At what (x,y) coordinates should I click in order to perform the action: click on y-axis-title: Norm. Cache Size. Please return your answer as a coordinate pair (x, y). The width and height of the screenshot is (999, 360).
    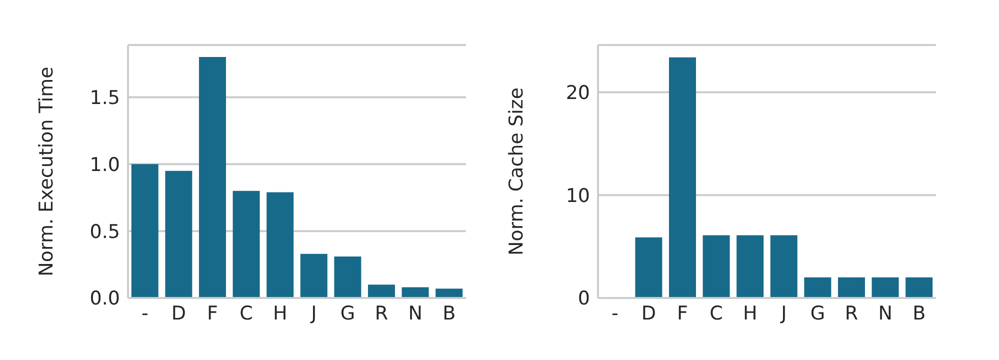
    Looking at the image, I should click on (517, 171).